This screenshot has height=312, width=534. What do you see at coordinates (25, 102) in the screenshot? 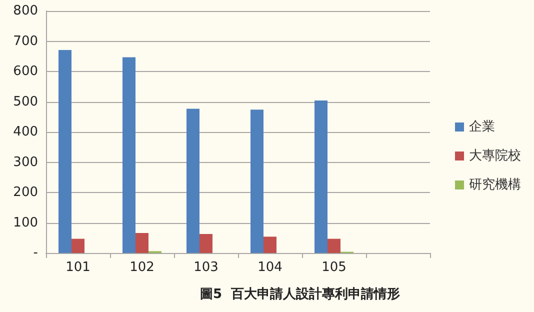
I see `y-tick-label: 500` at bounding box center [25, 102].